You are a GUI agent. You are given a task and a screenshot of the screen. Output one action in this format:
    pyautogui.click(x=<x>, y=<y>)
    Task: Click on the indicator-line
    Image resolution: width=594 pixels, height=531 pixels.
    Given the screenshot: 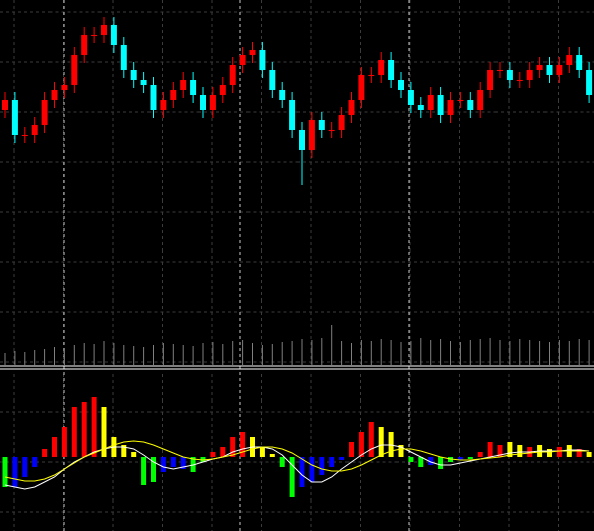 What is the action you would take?
    pyautogui.click(x=297, y=461)
    